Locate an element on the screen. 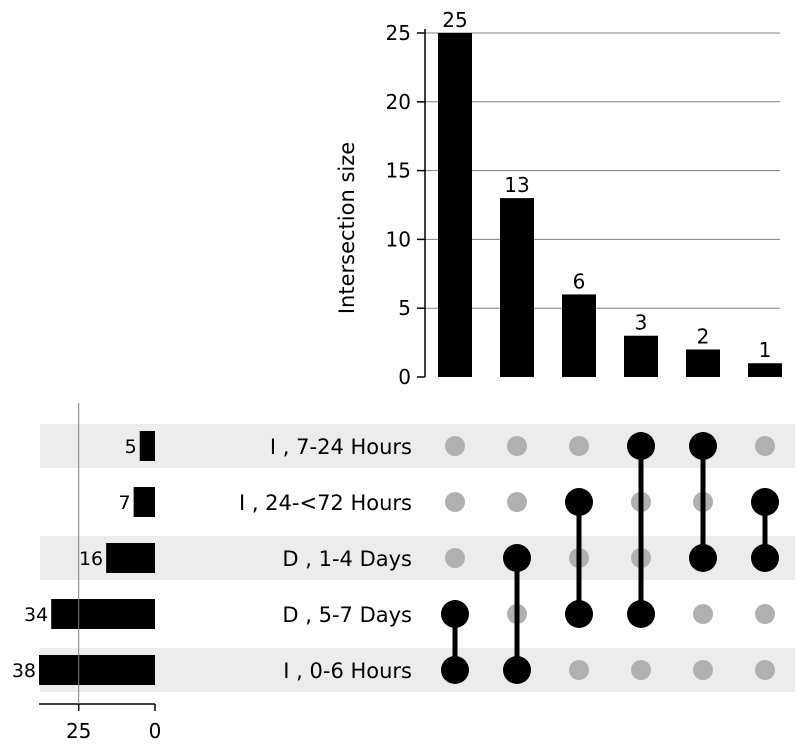  intersection-bar-value: 1 is located at coordinates (765, 350).